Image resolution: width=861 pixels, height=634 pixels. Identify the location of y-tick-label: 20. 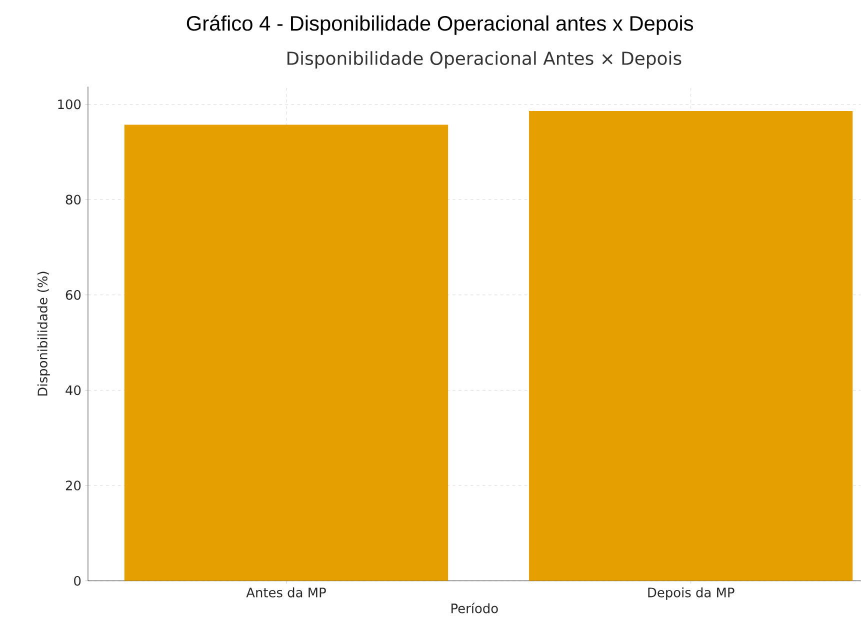
(73, 485).